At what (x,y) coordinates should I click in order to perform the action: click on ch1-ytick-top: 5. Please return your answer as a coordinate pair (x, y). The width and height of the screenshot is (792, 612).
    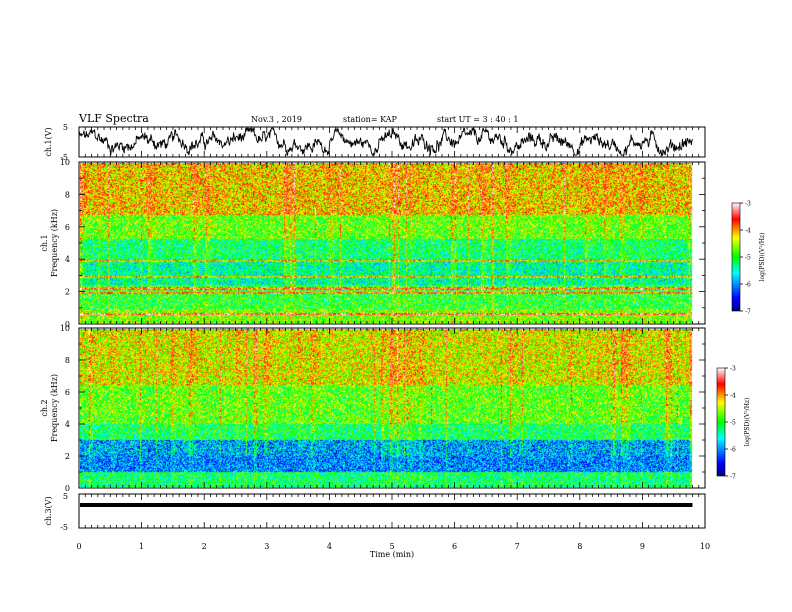
    Looking at the image, I should click on (65, 127).